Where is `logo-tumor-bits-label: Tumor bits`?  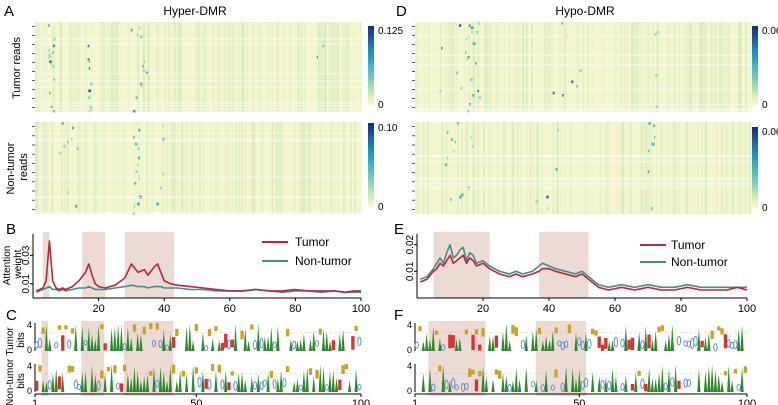 logo-tumor-bits-label: Tumor bits is located at coordinates (16, 339).